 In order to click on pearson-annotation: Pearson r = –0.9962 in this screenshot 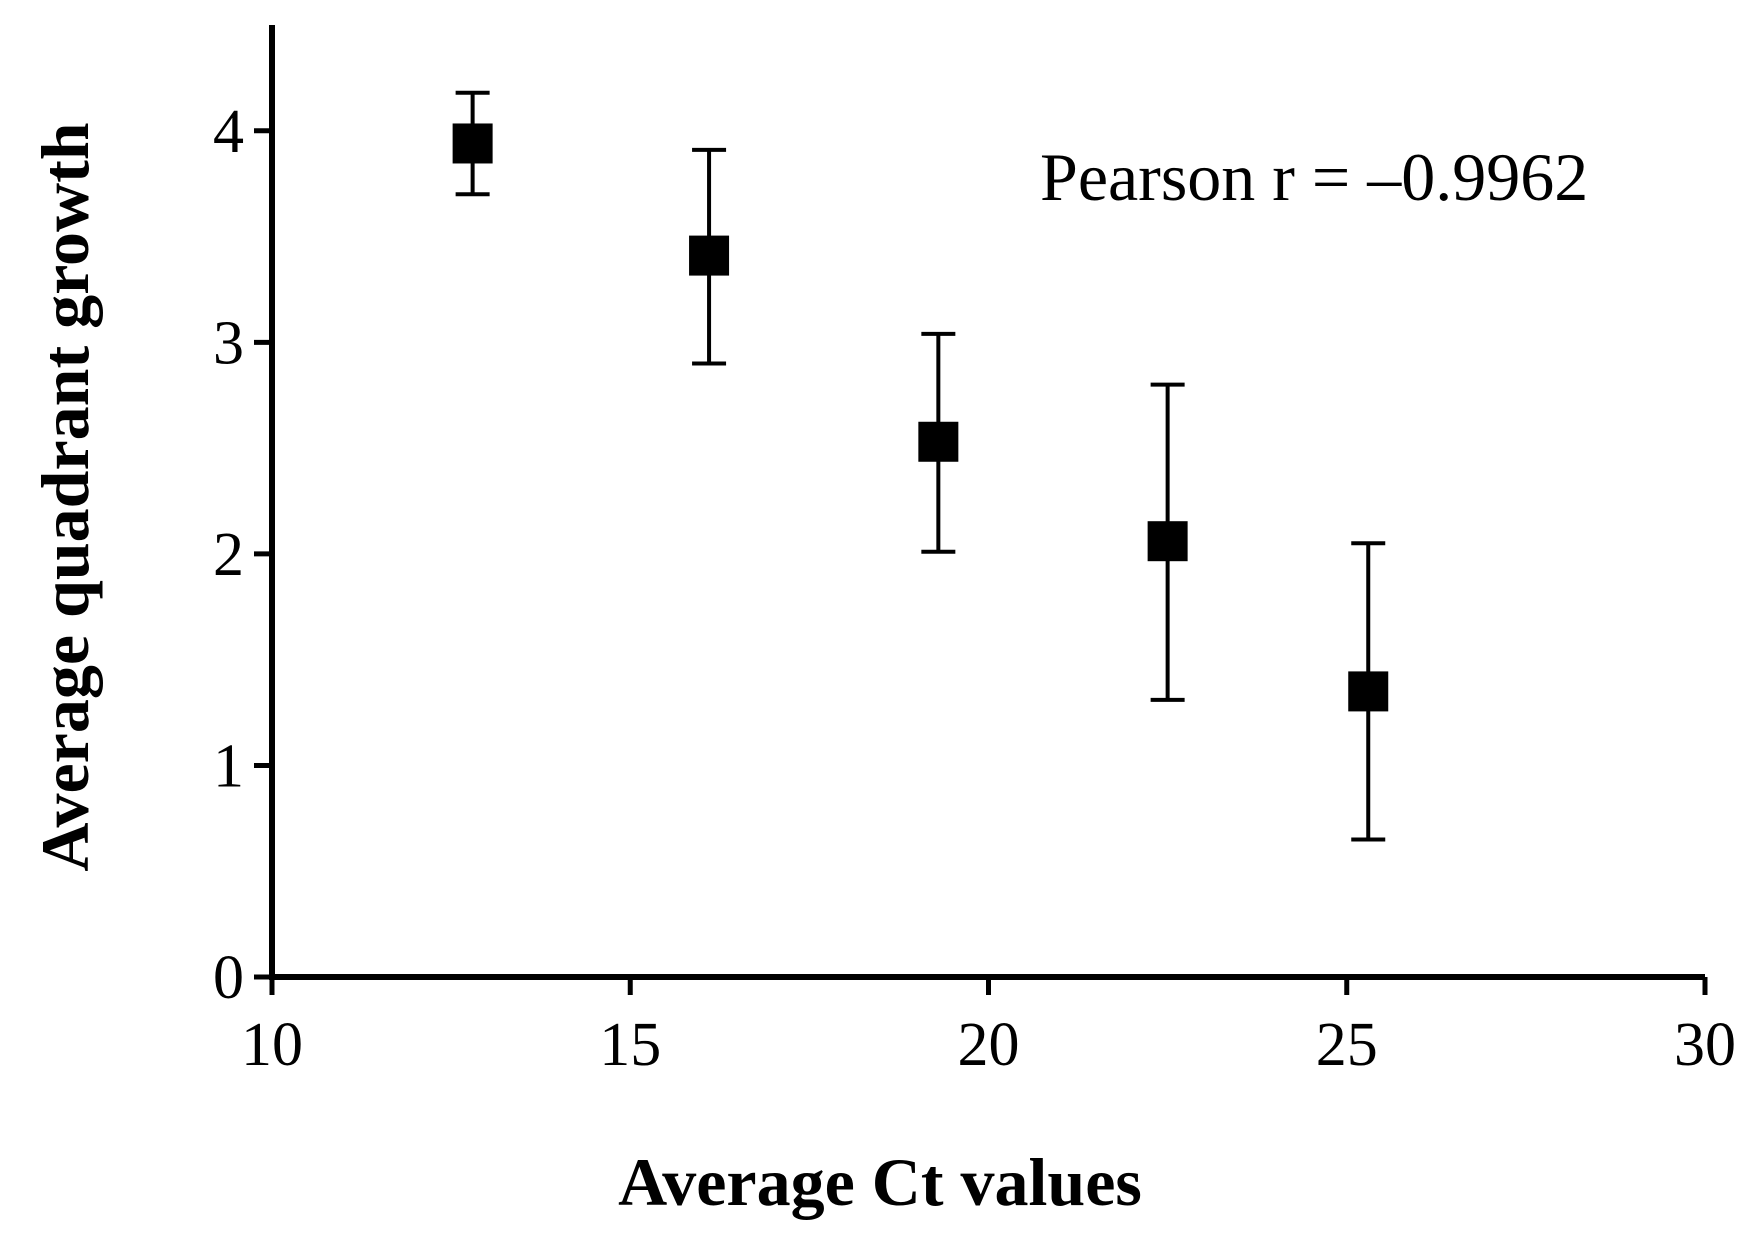, I will do `click(1314, 177)`.